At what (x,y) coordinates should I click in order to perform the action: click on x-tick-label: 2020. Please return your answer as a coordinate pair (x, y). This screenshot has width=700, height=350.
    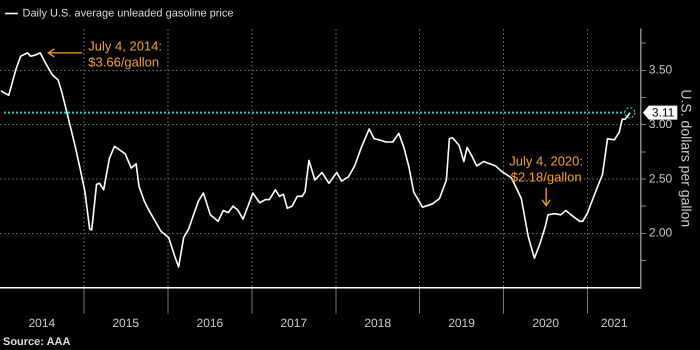
    Looking at the image, I should click on (546, 323).